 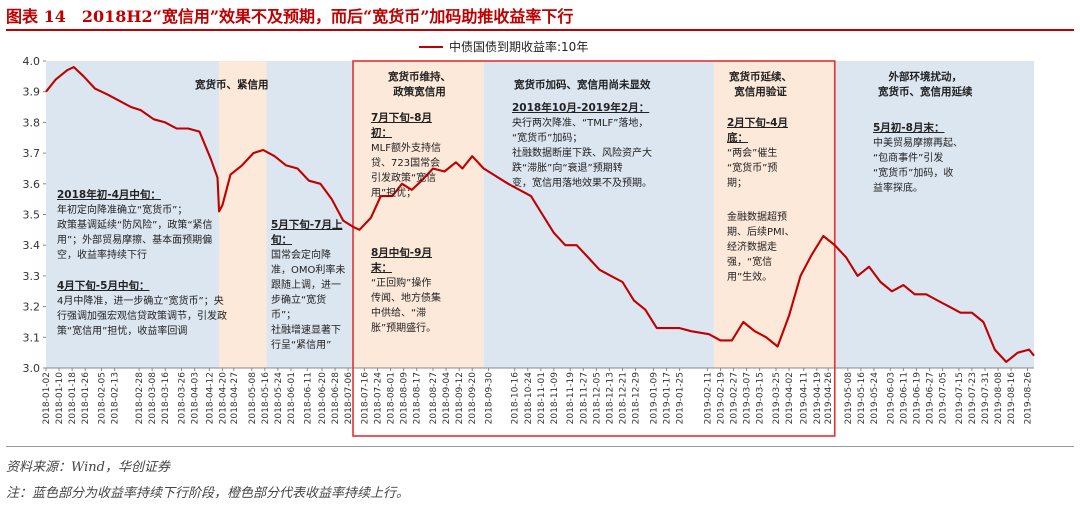 I want to click on y-tick-label: 4.0, so click(x=32, y=61).